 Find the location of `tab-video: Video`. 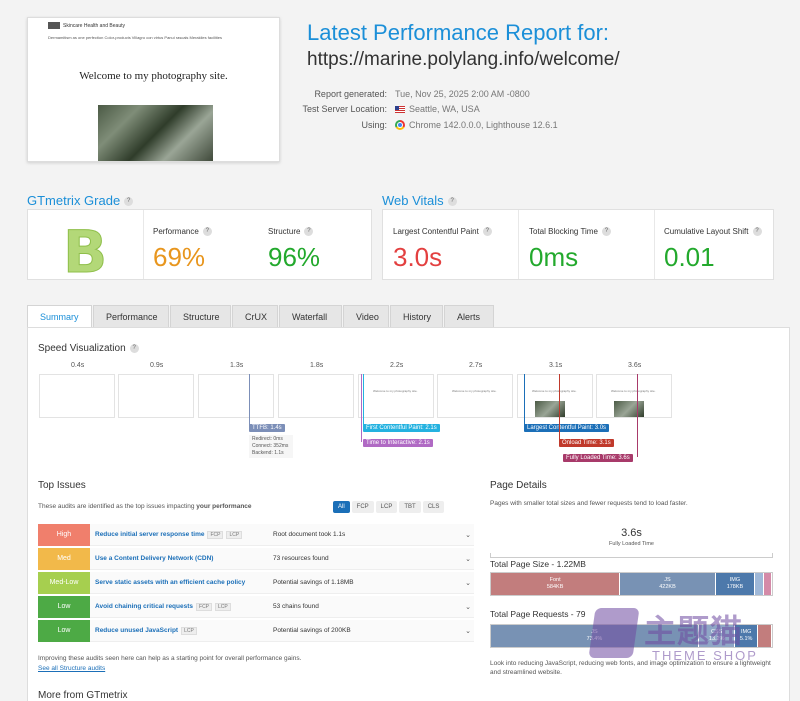

tab-video: Video is located at coordinates (366, 316).